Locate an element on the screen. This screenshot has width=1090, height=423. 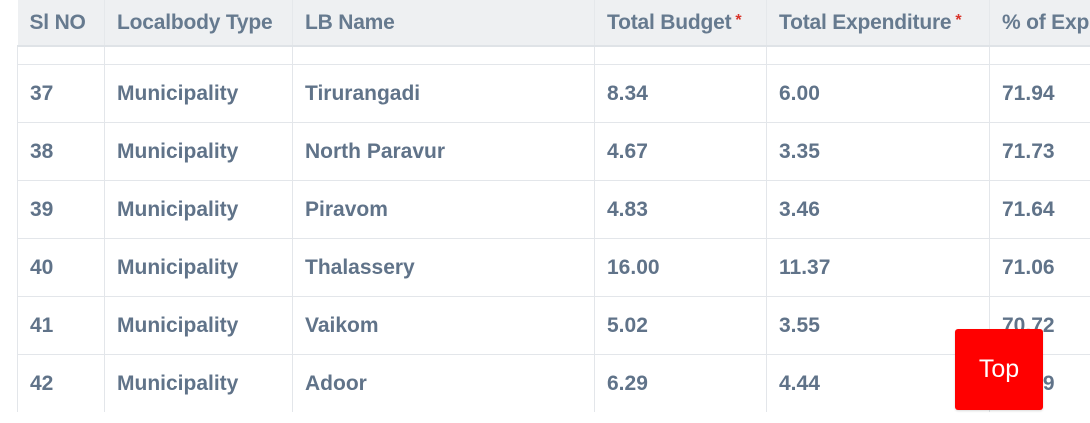
cell-sl-no: 37 is located at coordinates (61, 93).